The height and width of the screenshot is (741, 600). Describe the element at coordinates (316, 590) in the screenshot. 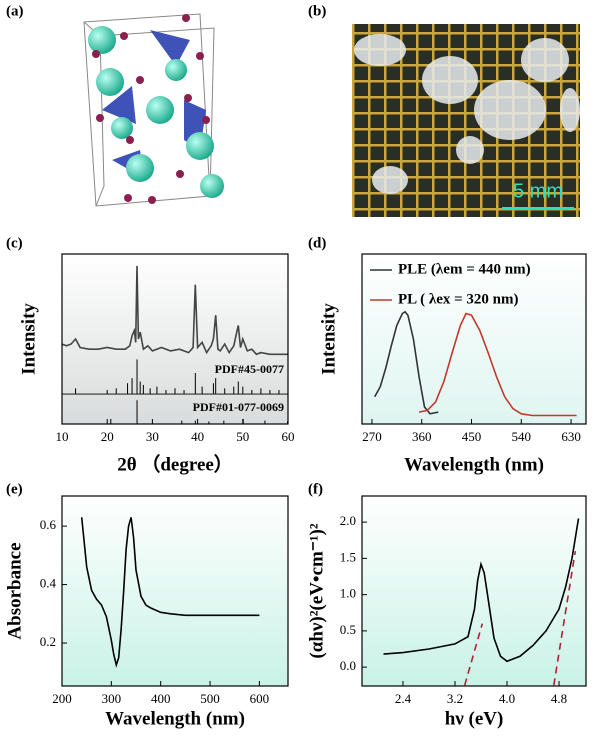

I see `y-axis-title: (αhν)²(eV•cm⁻¹)²` at that location.